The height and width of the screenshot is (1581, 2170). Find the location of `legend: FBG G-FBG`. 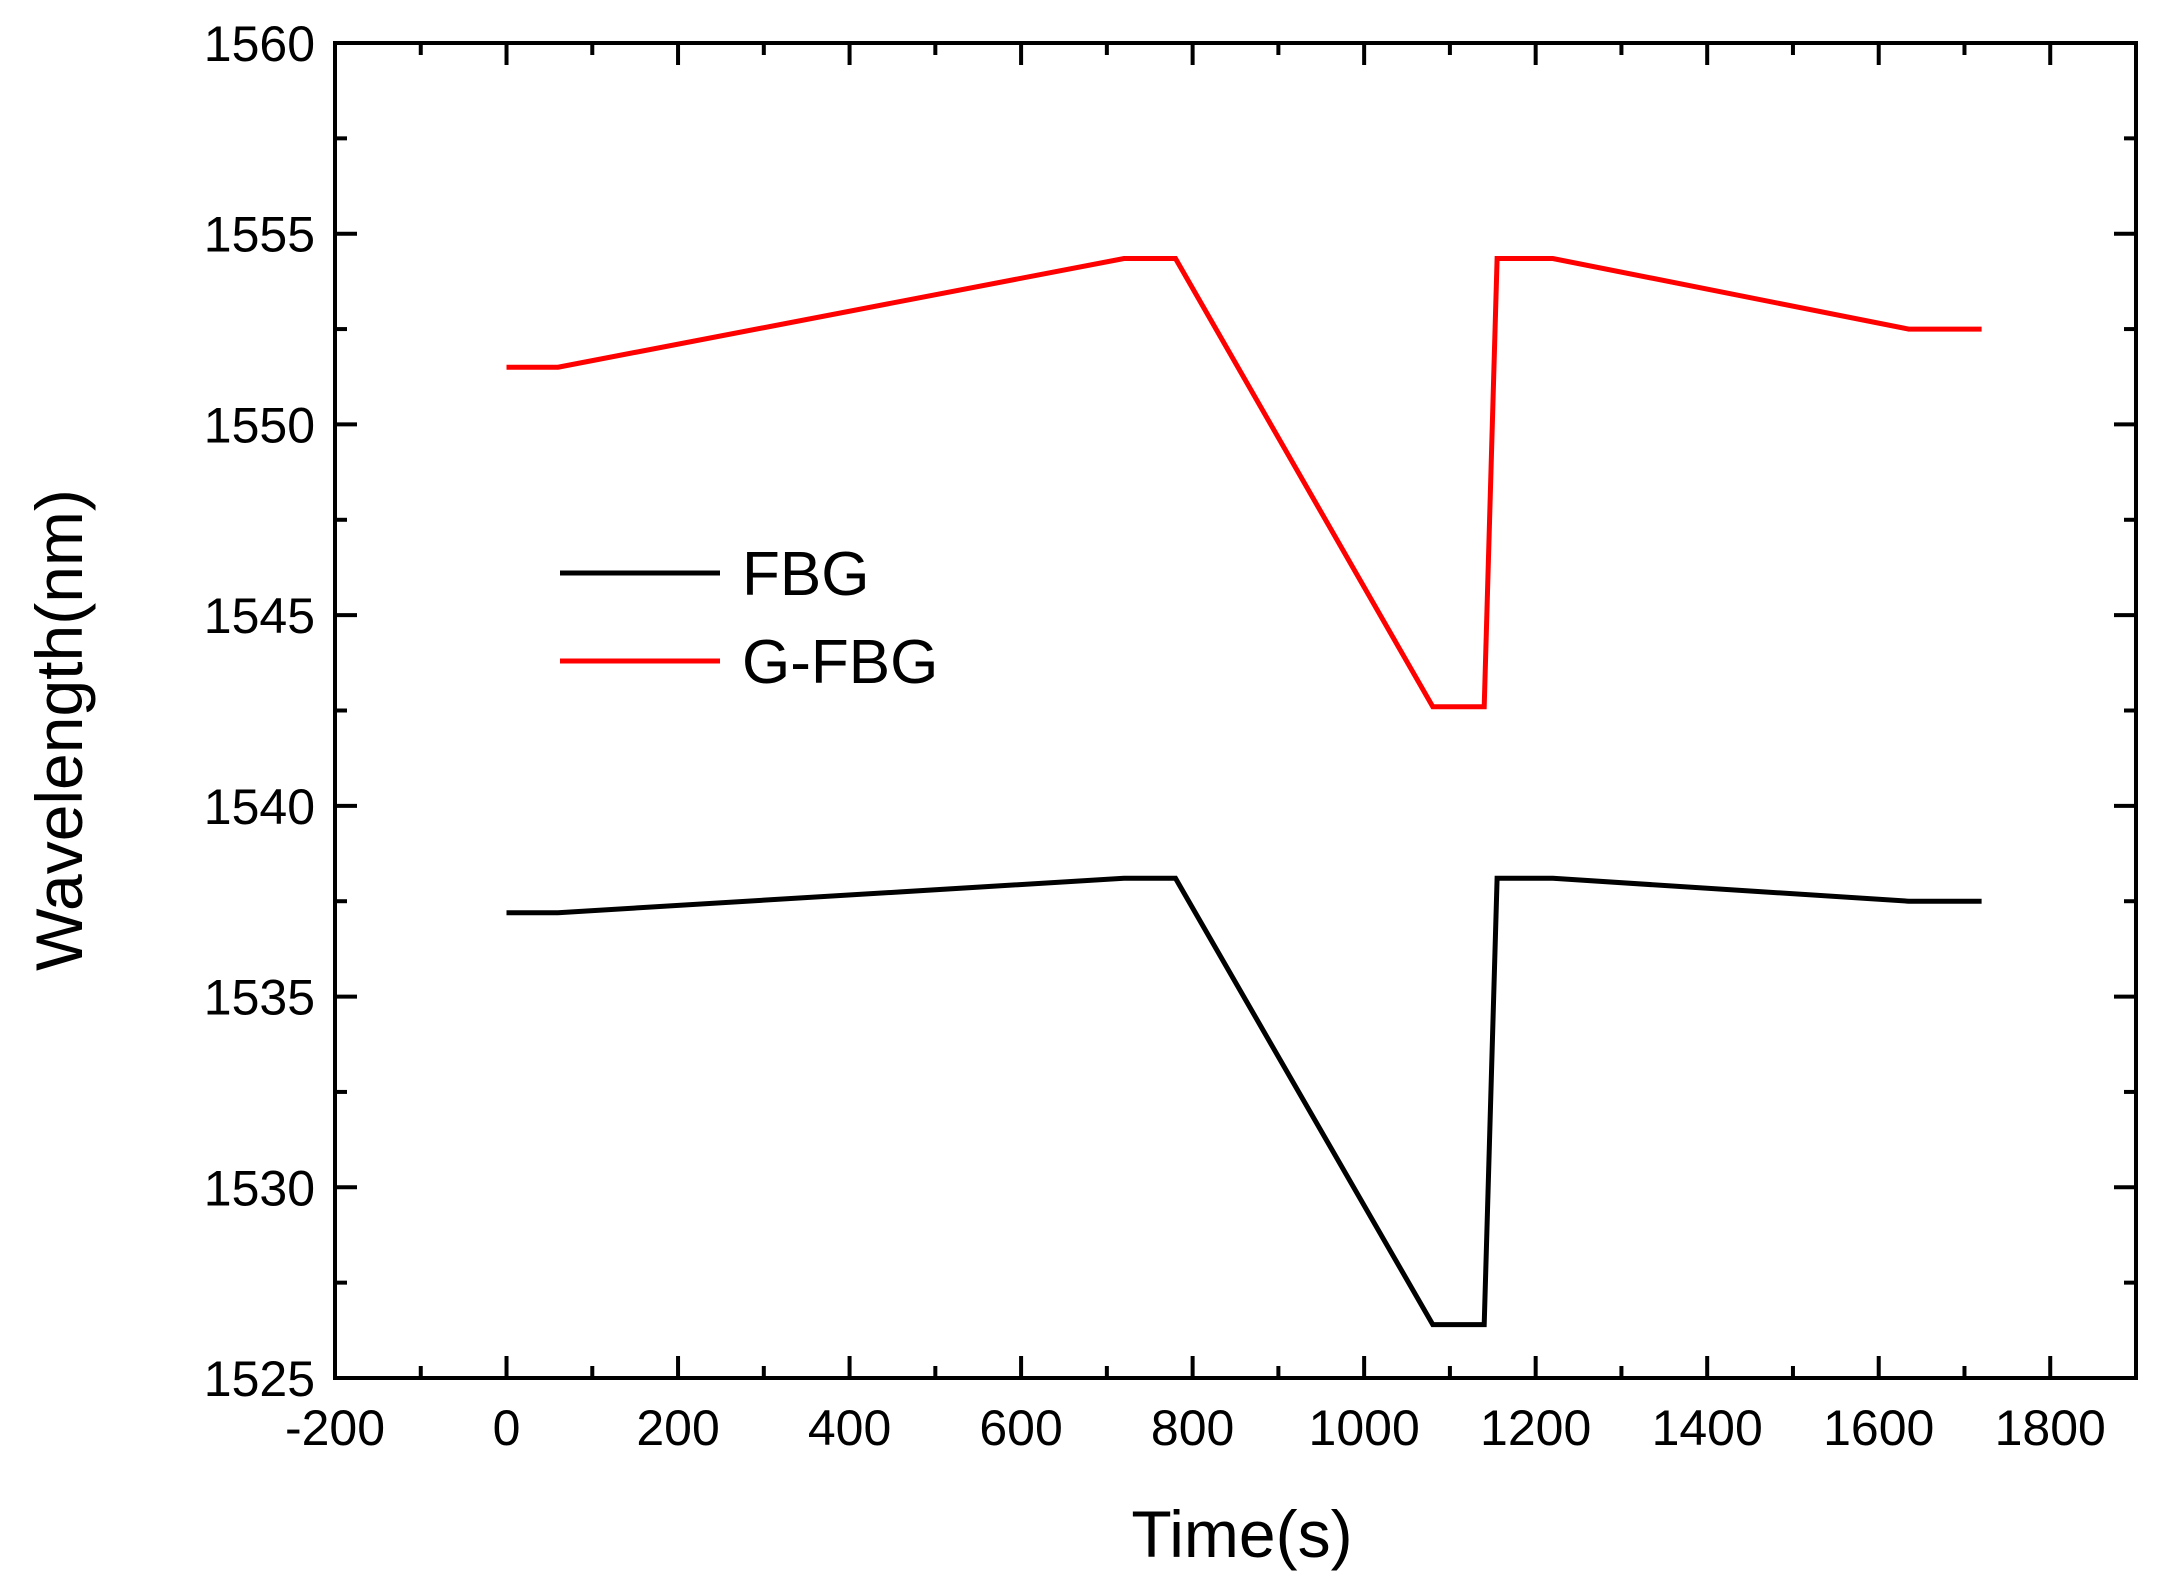

legend: FBG G-FBG is located at coordinates (749, 618).